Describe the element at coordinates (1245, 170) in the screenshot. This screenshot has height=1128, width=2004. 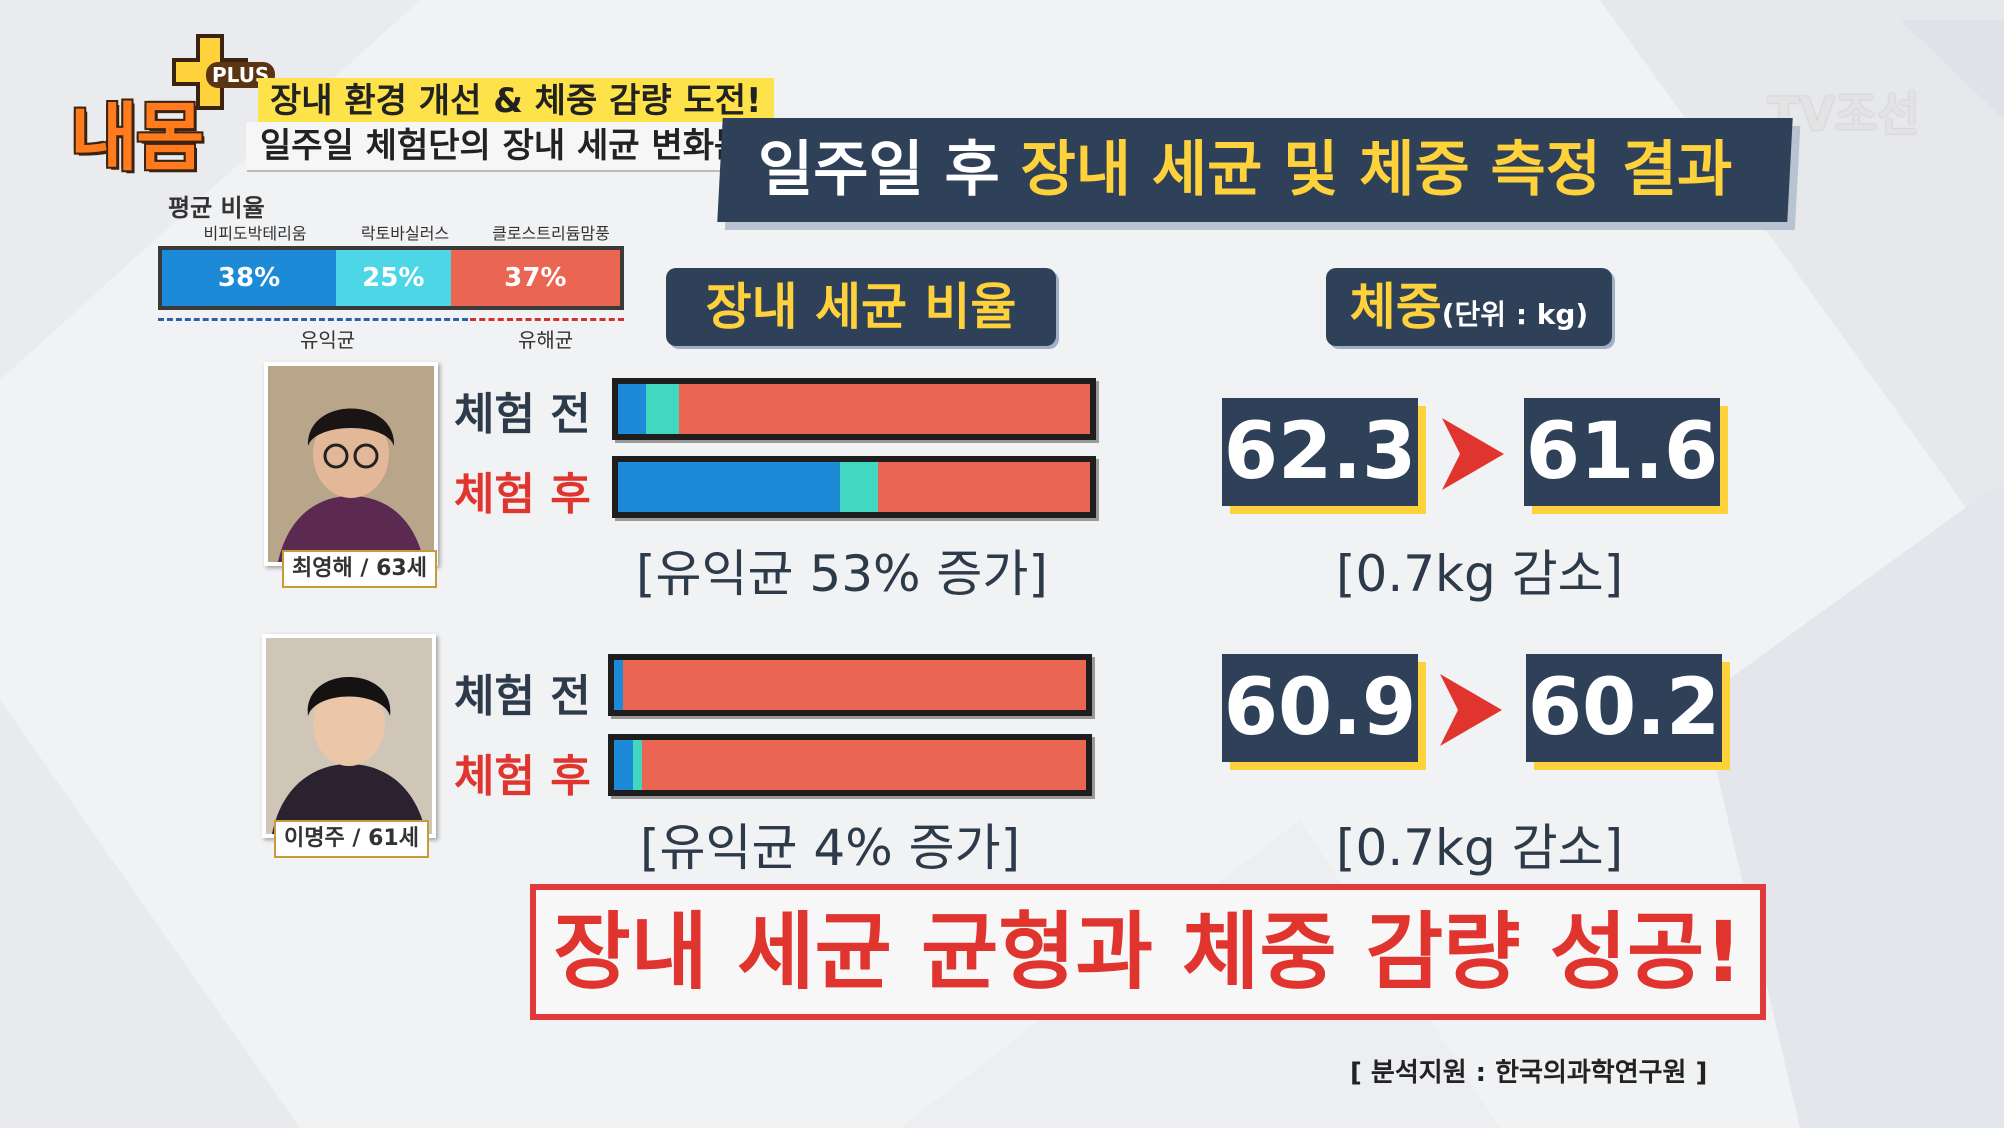
I see `page-title: 일주일 후 장내 세균 및 체중 측정 결과` at that location.